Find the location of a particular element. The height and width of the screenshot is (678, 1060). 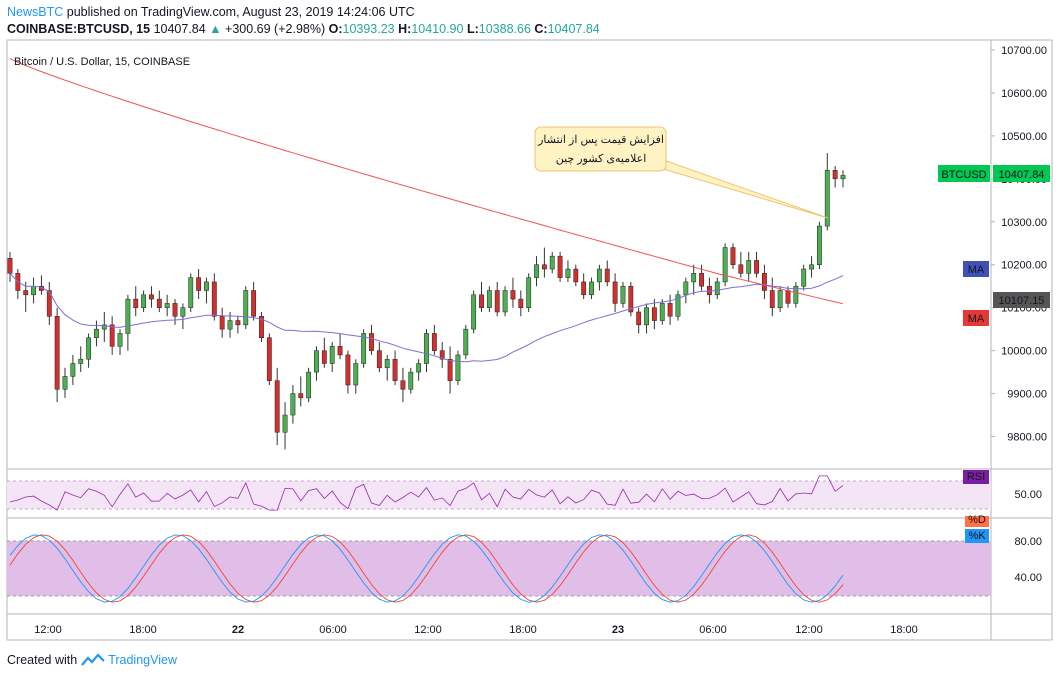

change-up-icon: ▲ is located at coordinates (215, 29).